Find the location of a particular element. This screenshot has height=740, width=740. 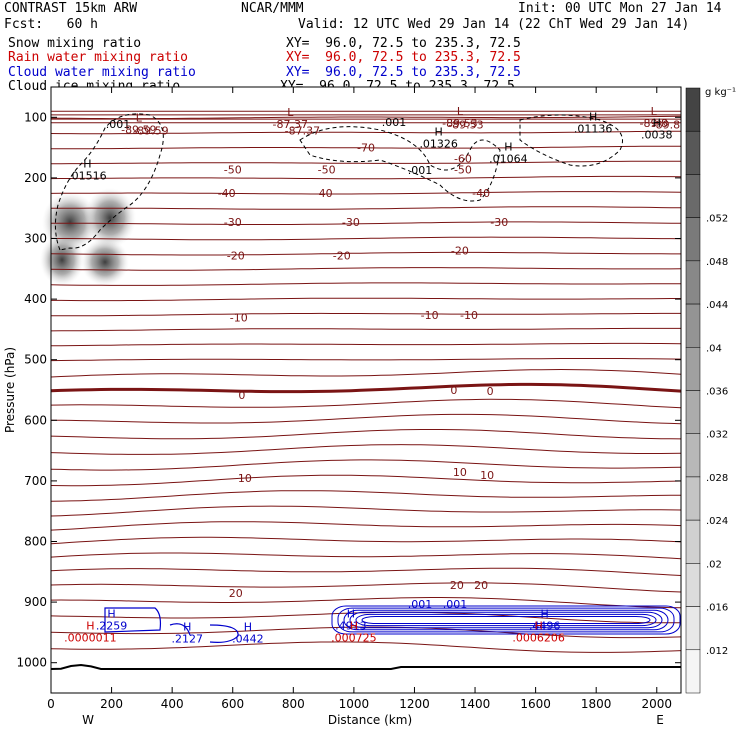

isotherm-label: -60 is located at coordinates (463, 159).